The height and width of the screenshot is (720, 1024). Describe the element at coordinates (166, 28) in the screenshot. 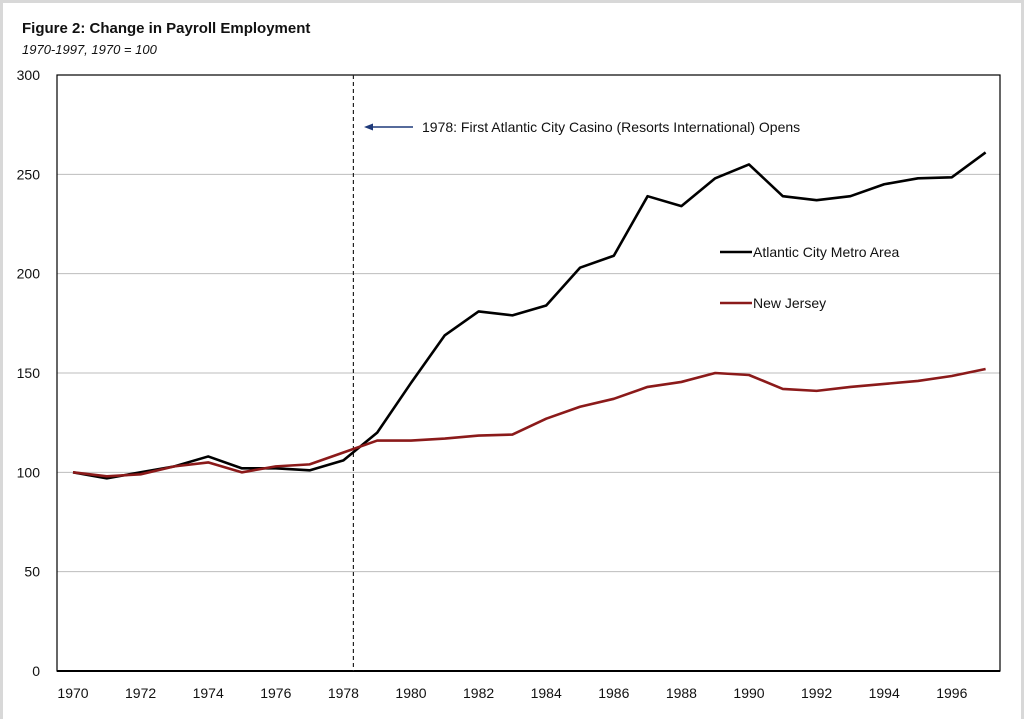

I see `chart-title: Figure 2: Change in Payroll Employment` at that location.